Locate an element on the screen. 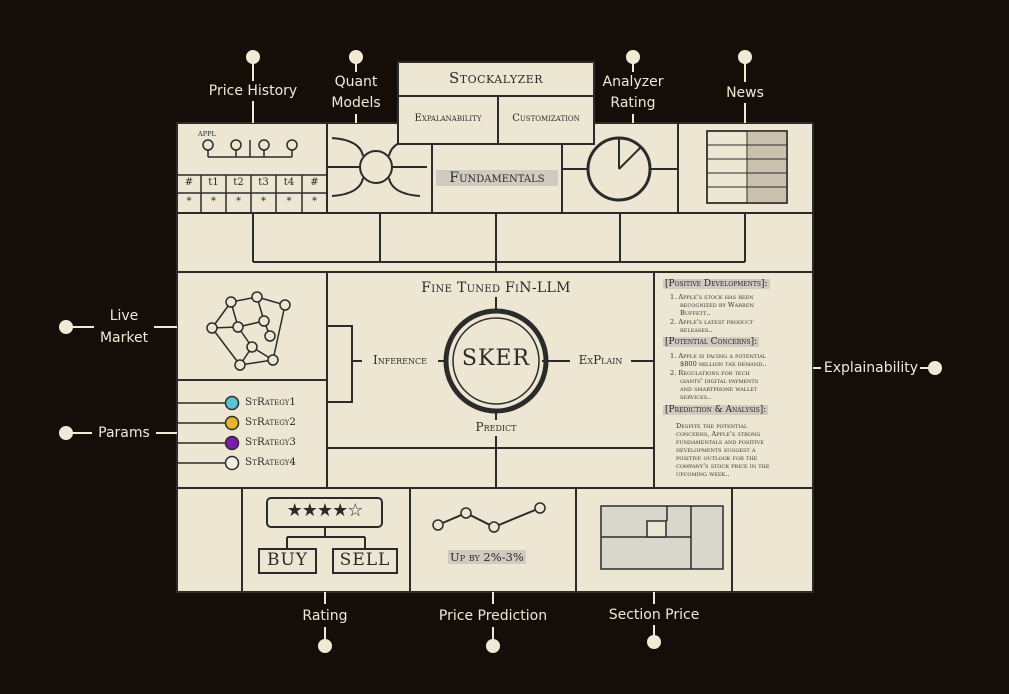 This screenshot has height=694, width=1009. buy-label: BUY is located at coordinates (287, 560).